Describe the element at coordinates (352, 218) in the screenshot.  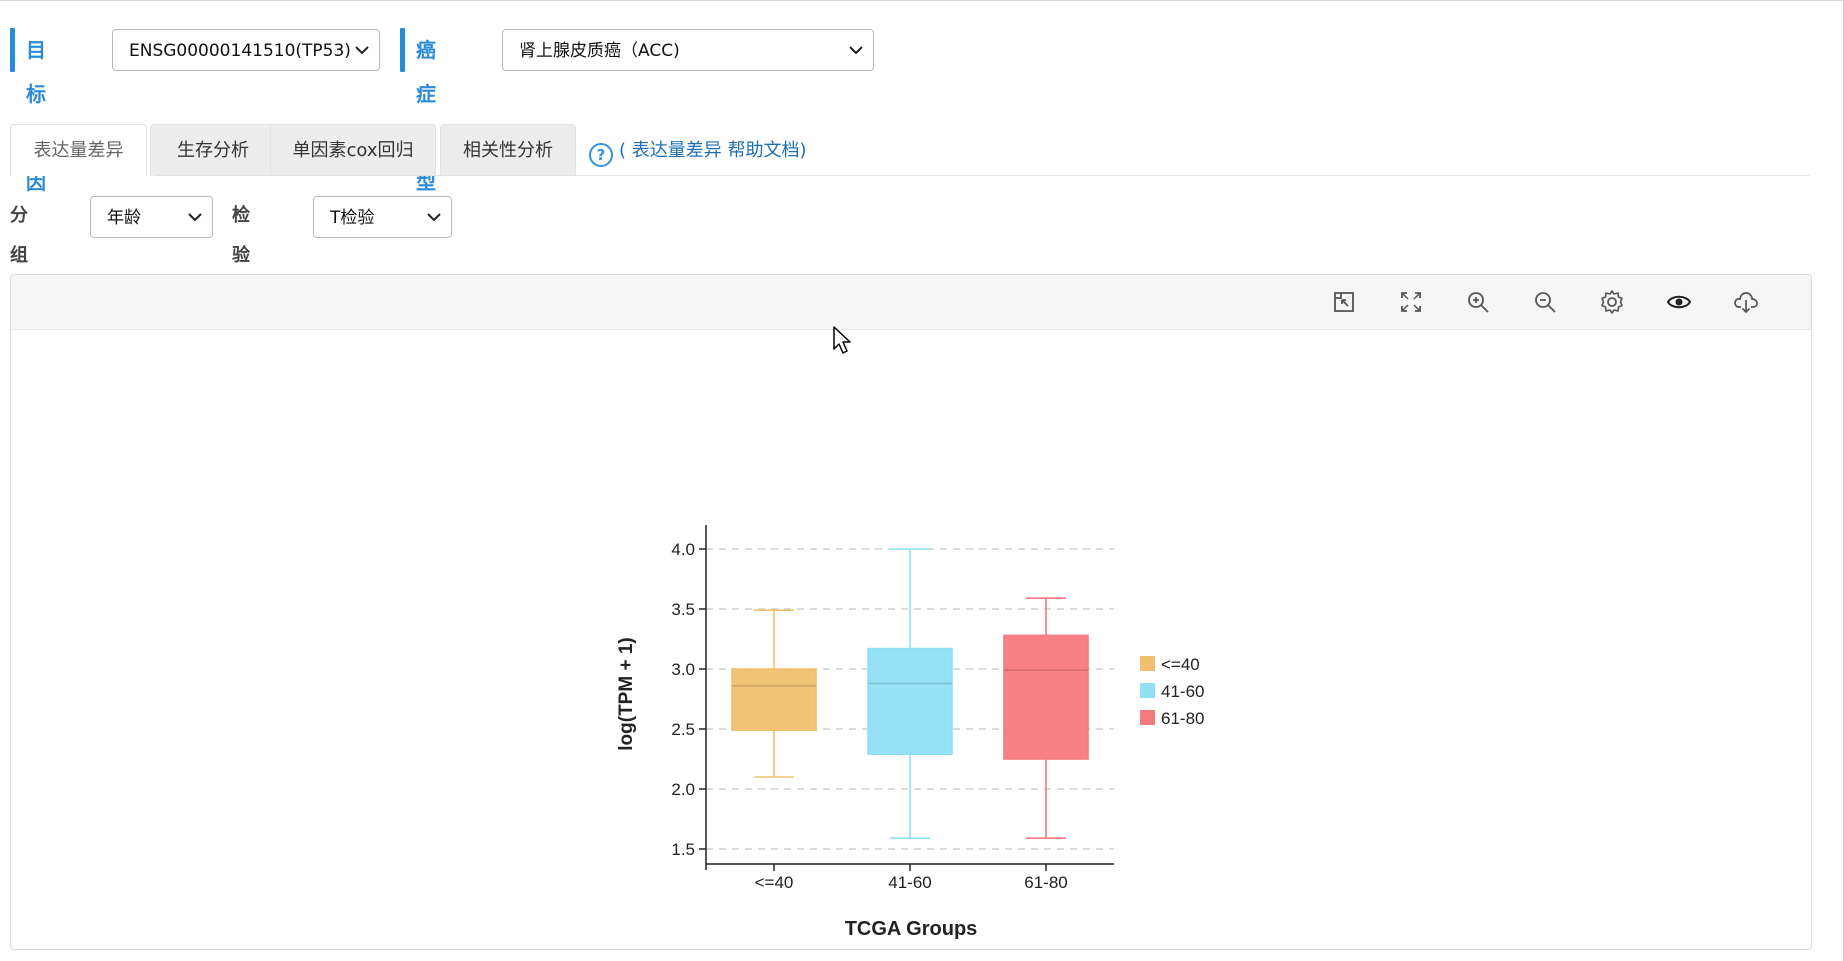
I see `test-method-select-value: T检验` at that location.